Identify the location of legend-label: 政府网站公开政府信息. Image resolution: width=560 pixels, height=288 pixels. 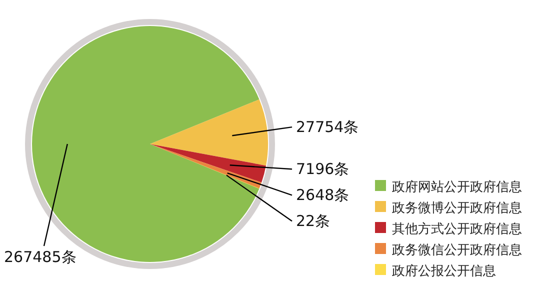
(457, 187).